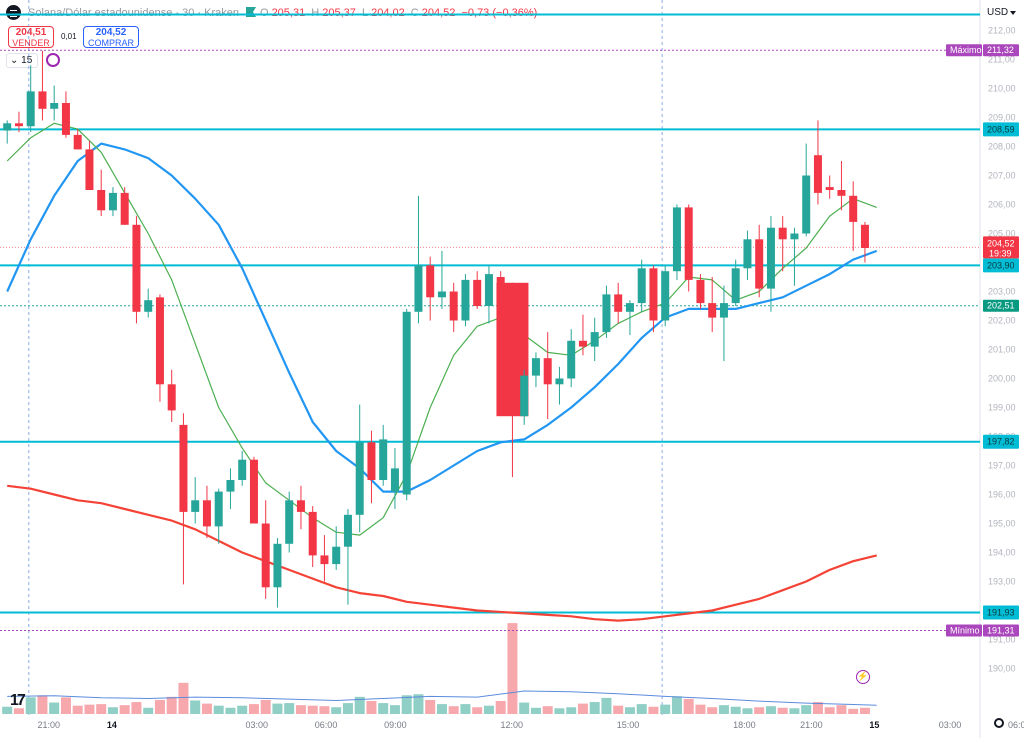 The height and width of the screenshot is (738, 1024). Describe the element at coordinates (111, 37) in the screenshot. I see `buy-button: 204,52 COMPRAR` at that location.